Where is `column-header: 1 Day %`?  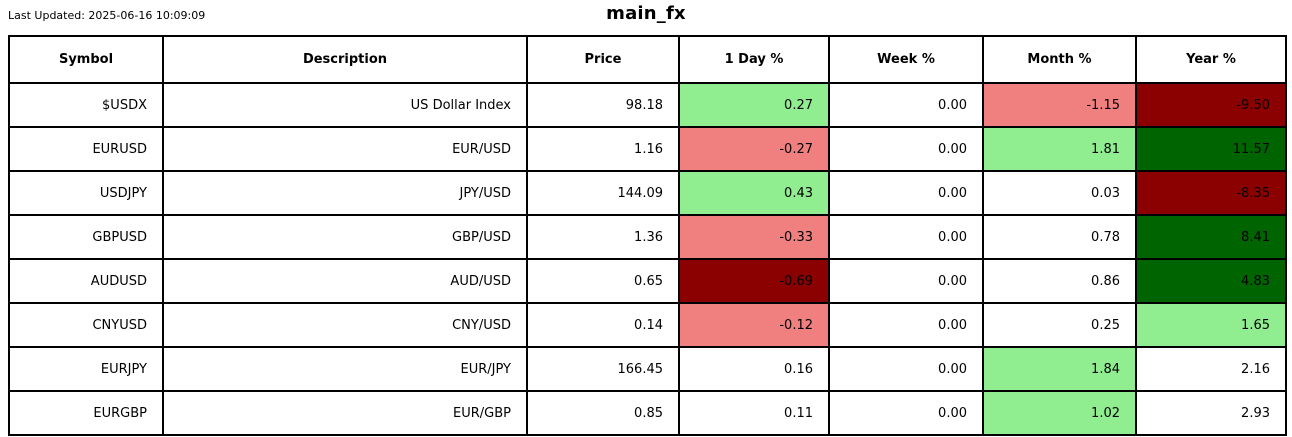
column-header: 1 Day % is located at coordinates (754, 59).